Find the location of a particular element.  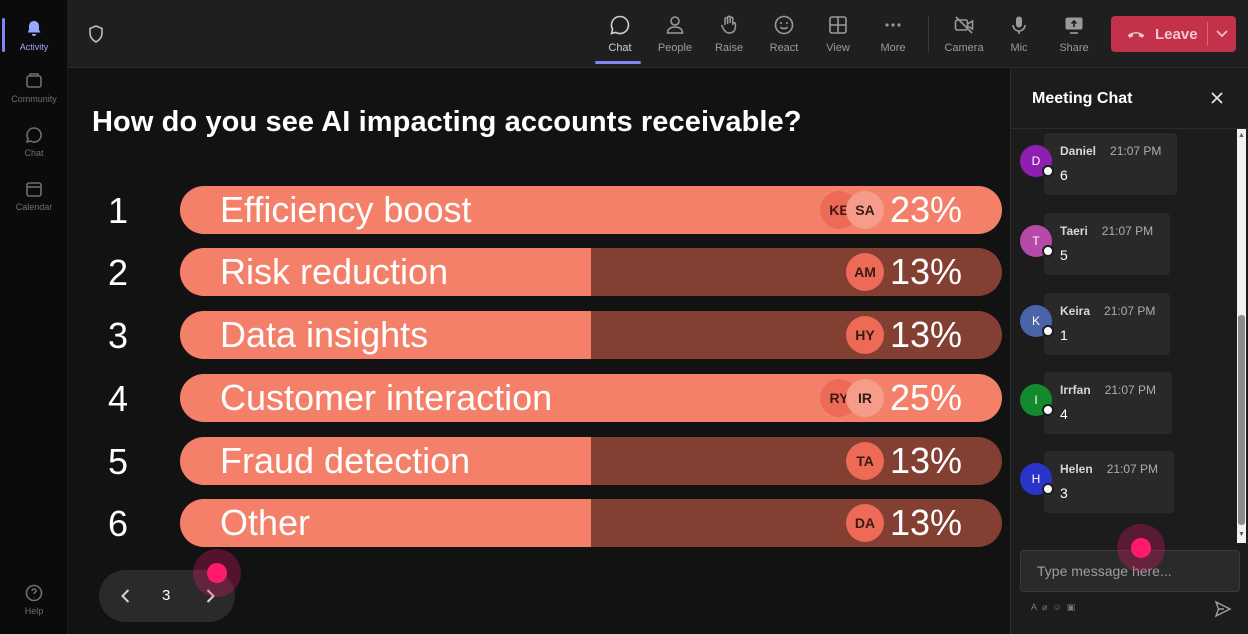

poll-option-row: 1 Efficiency boost KE SA 23% is located at coordinates (539, 210).